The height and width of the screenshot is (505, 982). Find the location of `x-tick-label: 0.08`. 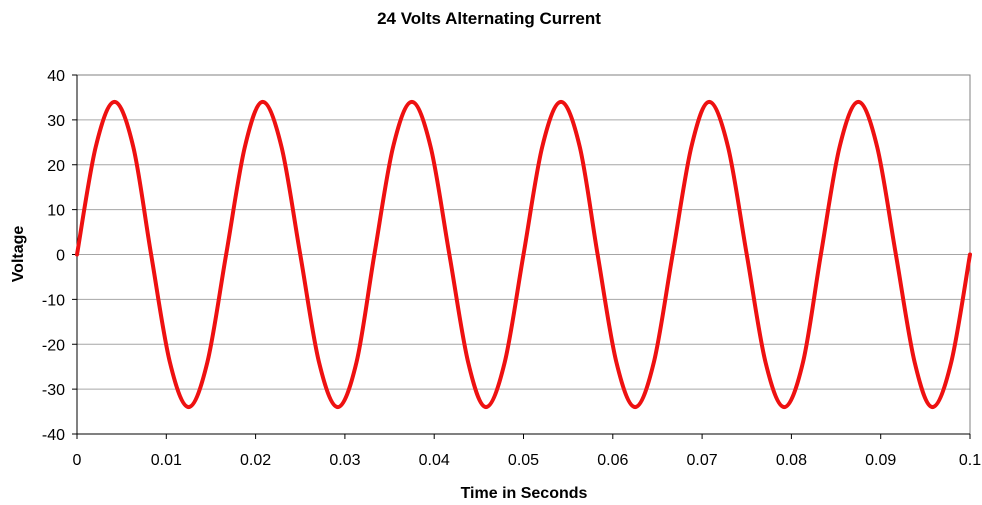

x-tick-label: 0.08 is located at coordinates (791, 460).